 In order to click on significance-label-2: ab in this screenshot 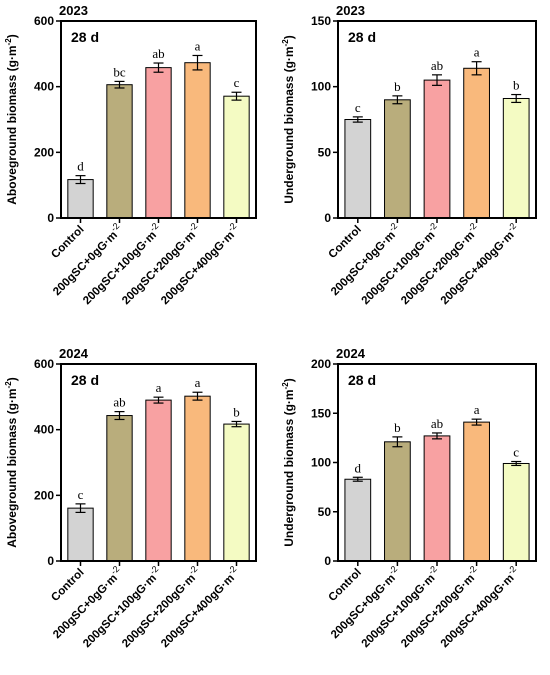, I will do `click(119, 402)`.